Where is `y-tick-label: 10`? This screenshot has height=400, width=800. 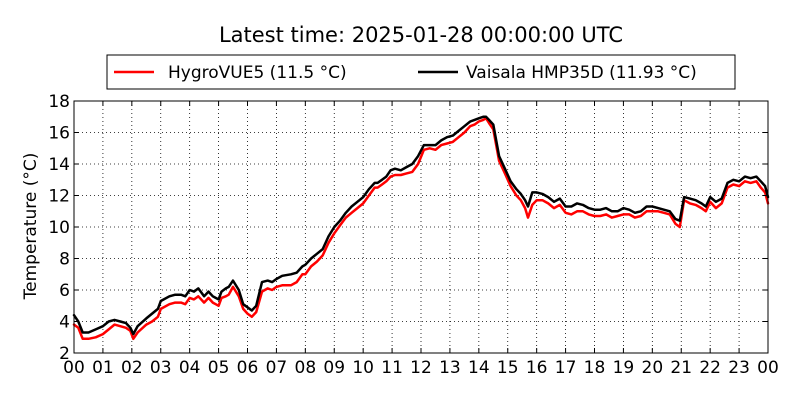 y-tick-label: 10 is located at coordinates (59, 228).